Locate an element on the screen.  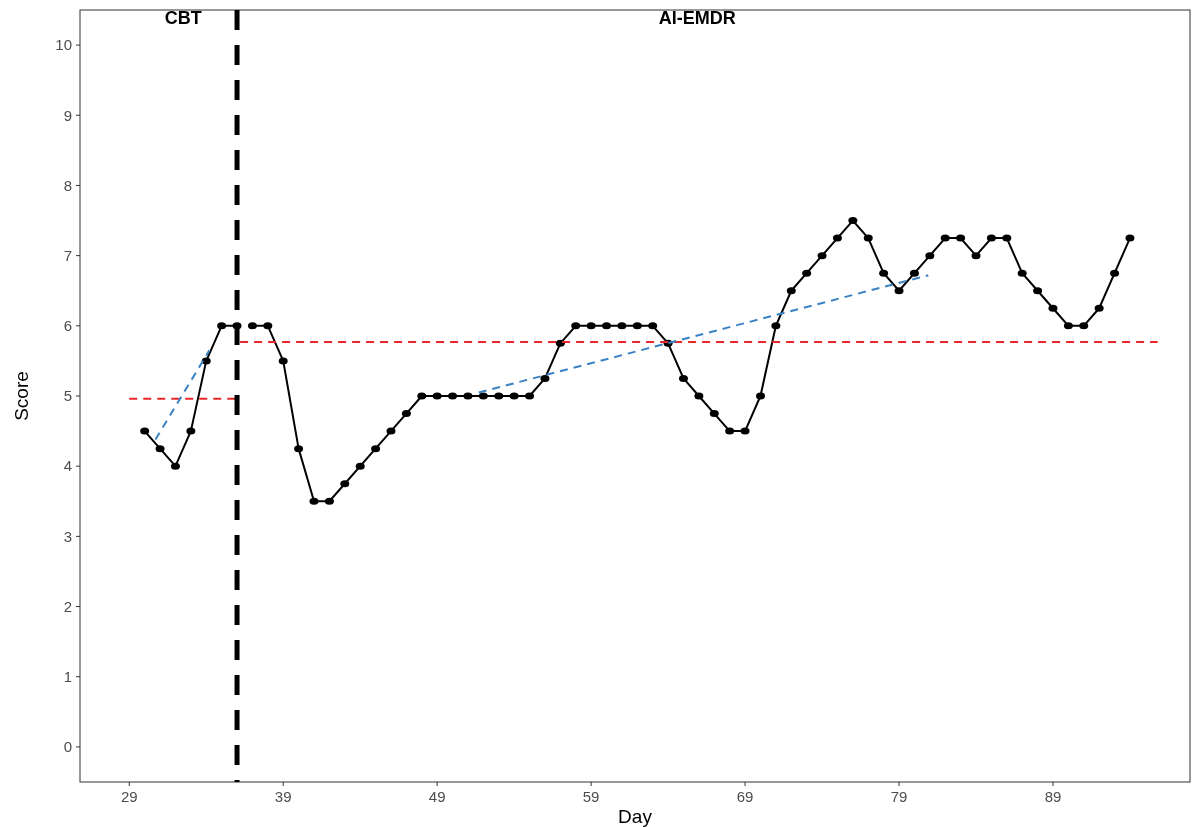
x-axis-title: Day is located at coordinates (635, 816).